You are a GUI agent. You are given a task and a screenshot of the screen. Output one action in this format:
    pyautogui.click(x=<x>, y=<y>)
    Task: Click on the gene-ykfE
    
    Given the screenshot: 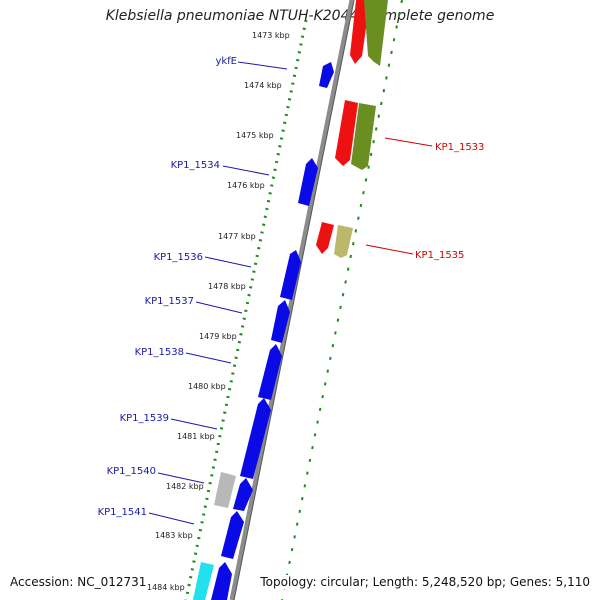 What is the action you would take?
    pyautogui.click(x=326, y=75)
    